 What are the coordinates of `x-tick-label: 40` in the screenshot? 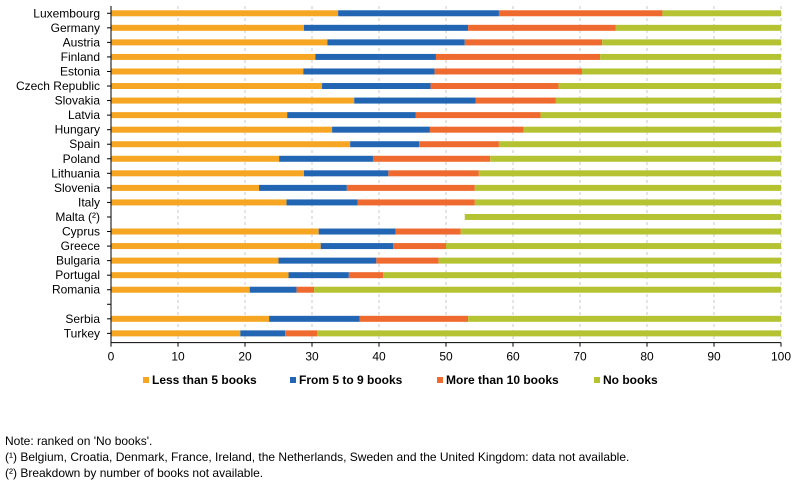 It's located at (379, 357).